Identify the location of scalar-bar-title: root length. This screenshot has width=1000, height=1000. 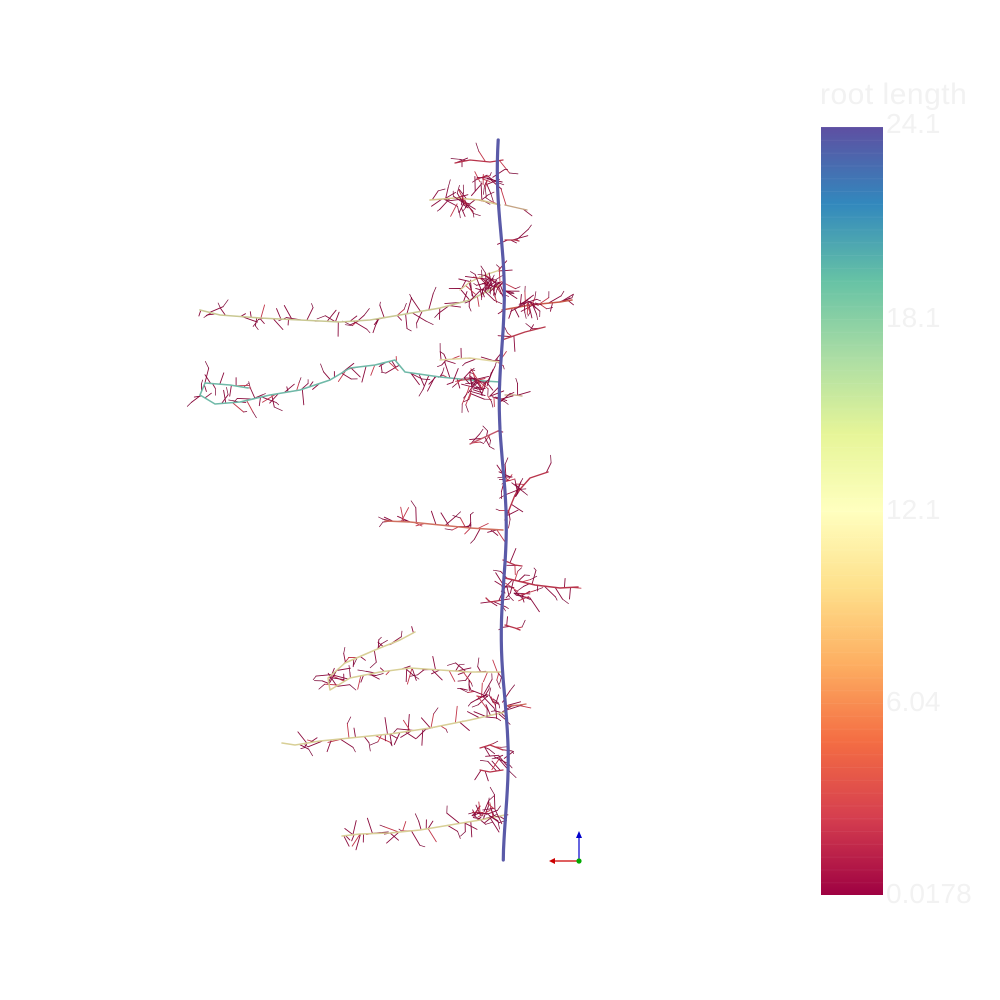
(894, 94).